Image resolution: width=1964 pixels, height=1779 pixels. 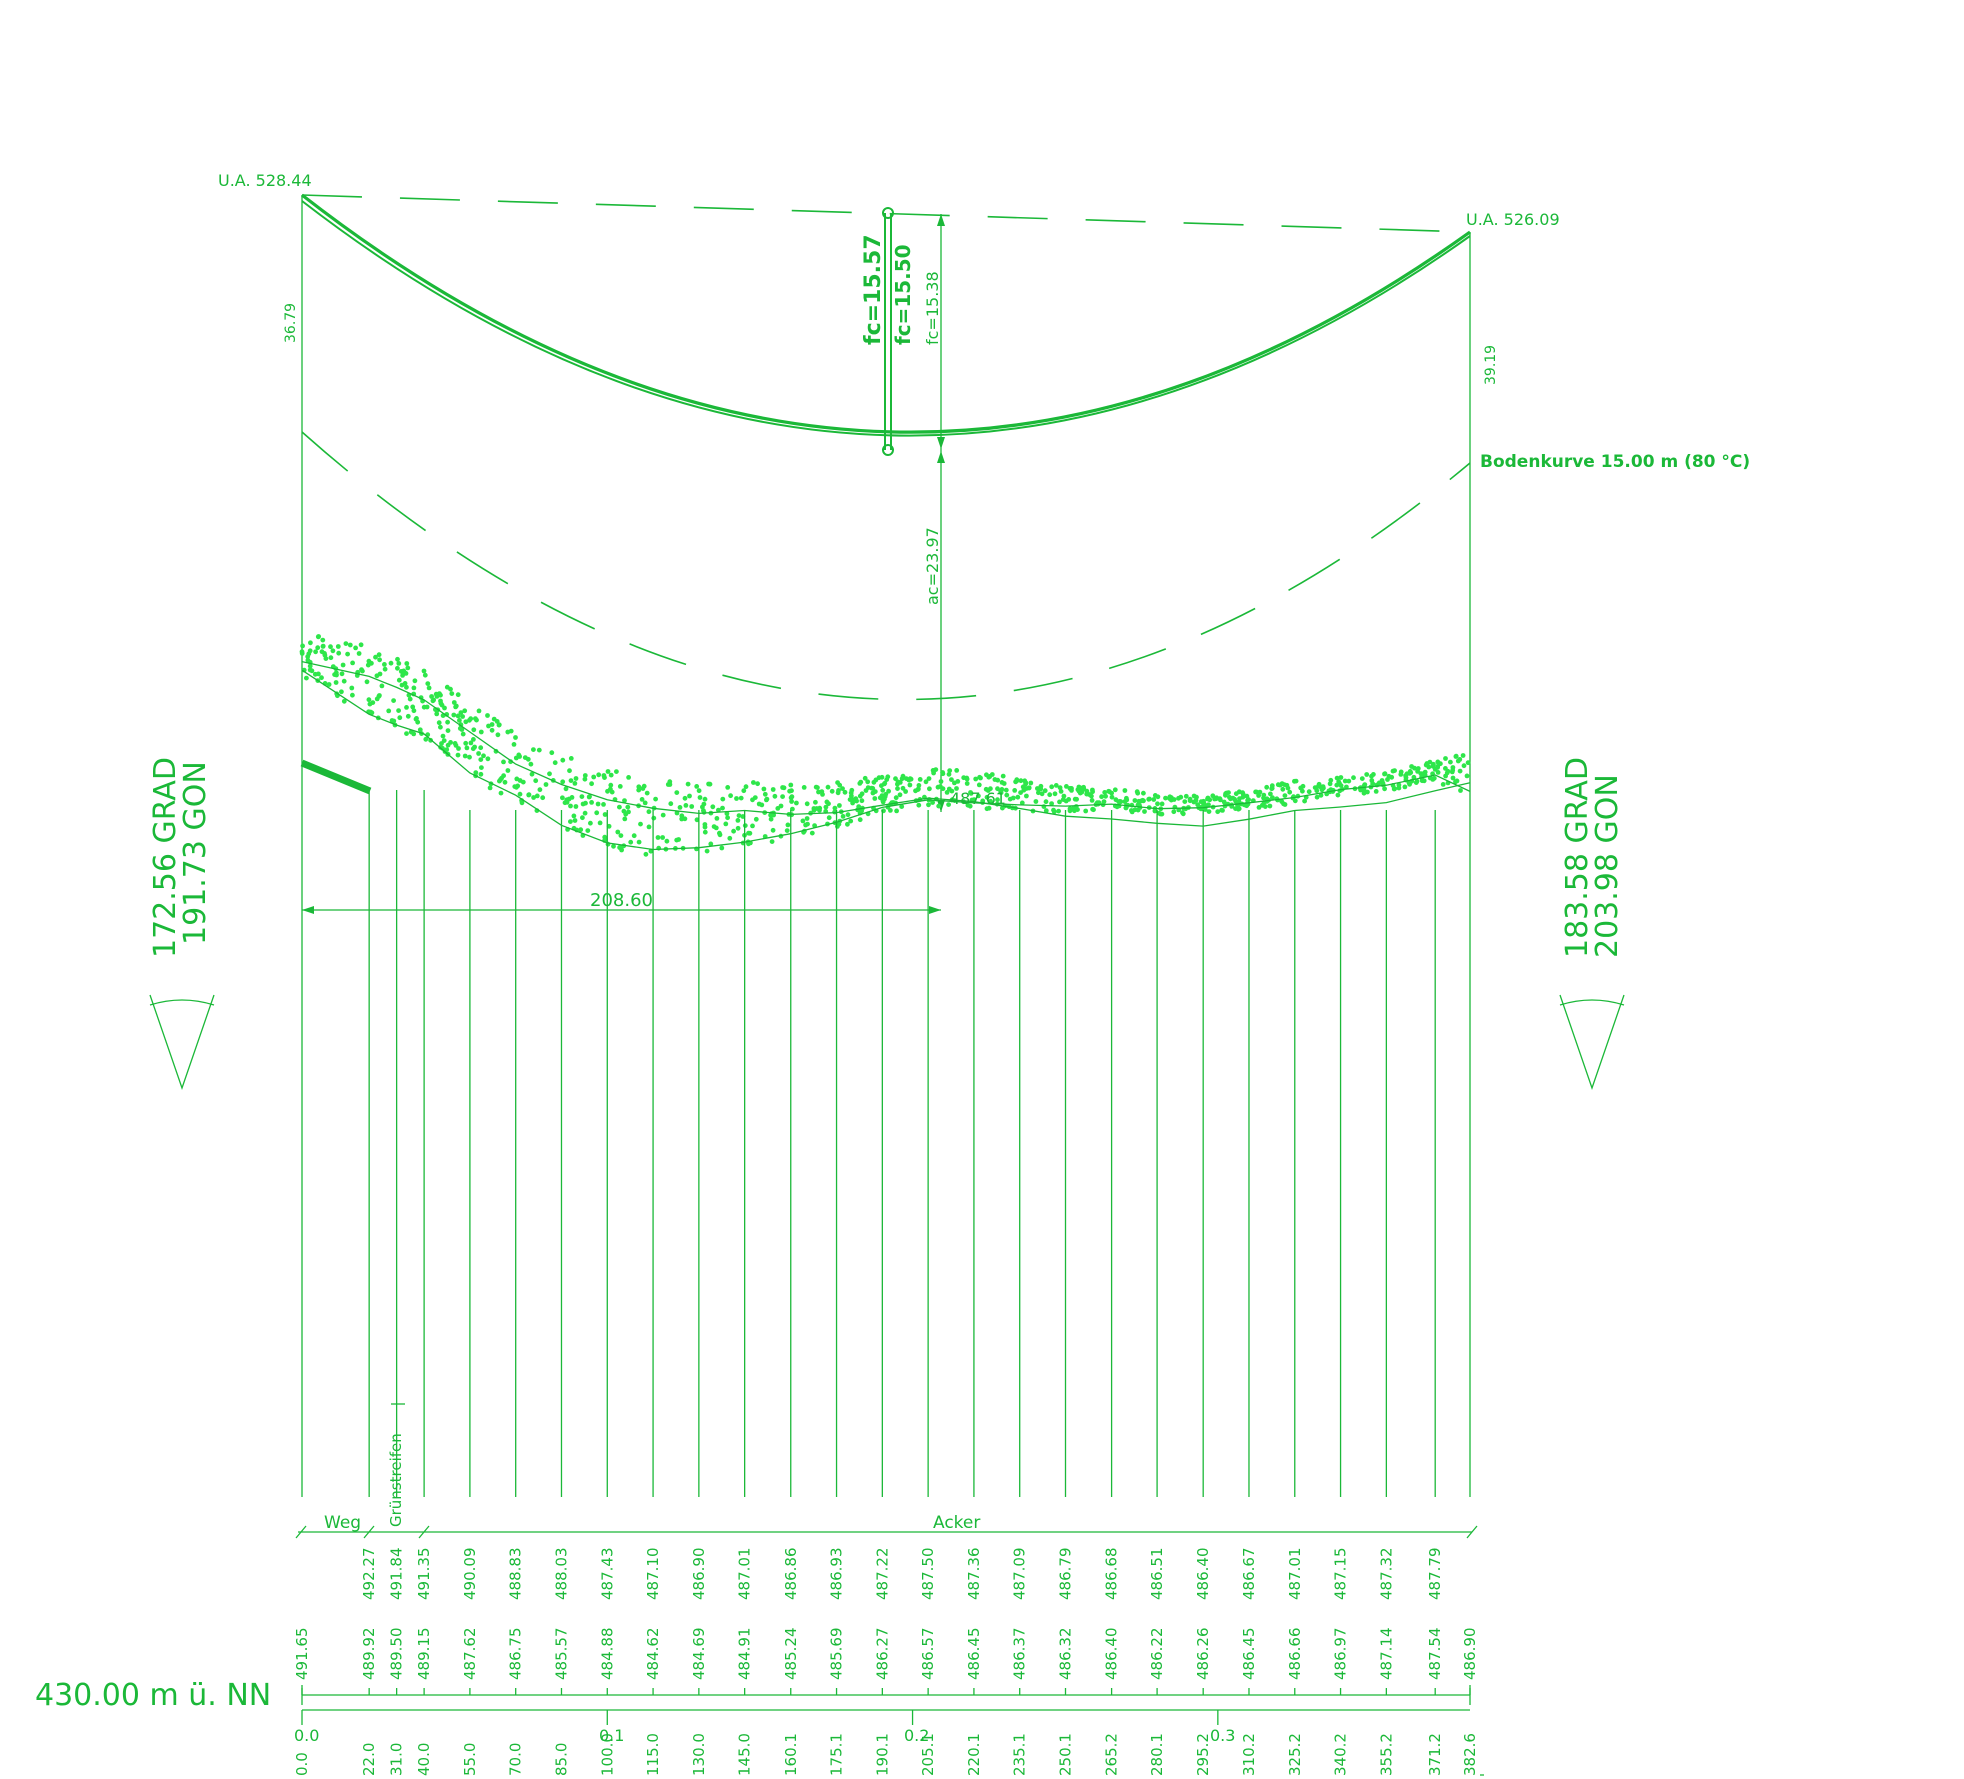 I want to click on lower-elevation-label: 486.32, so click(x=1066, y=1654).